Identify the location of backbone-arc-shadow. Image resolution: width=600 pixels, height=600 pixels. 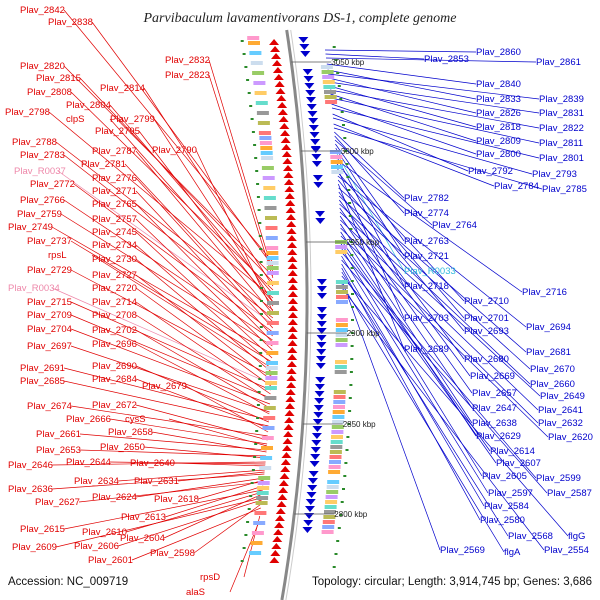
(298, 314).